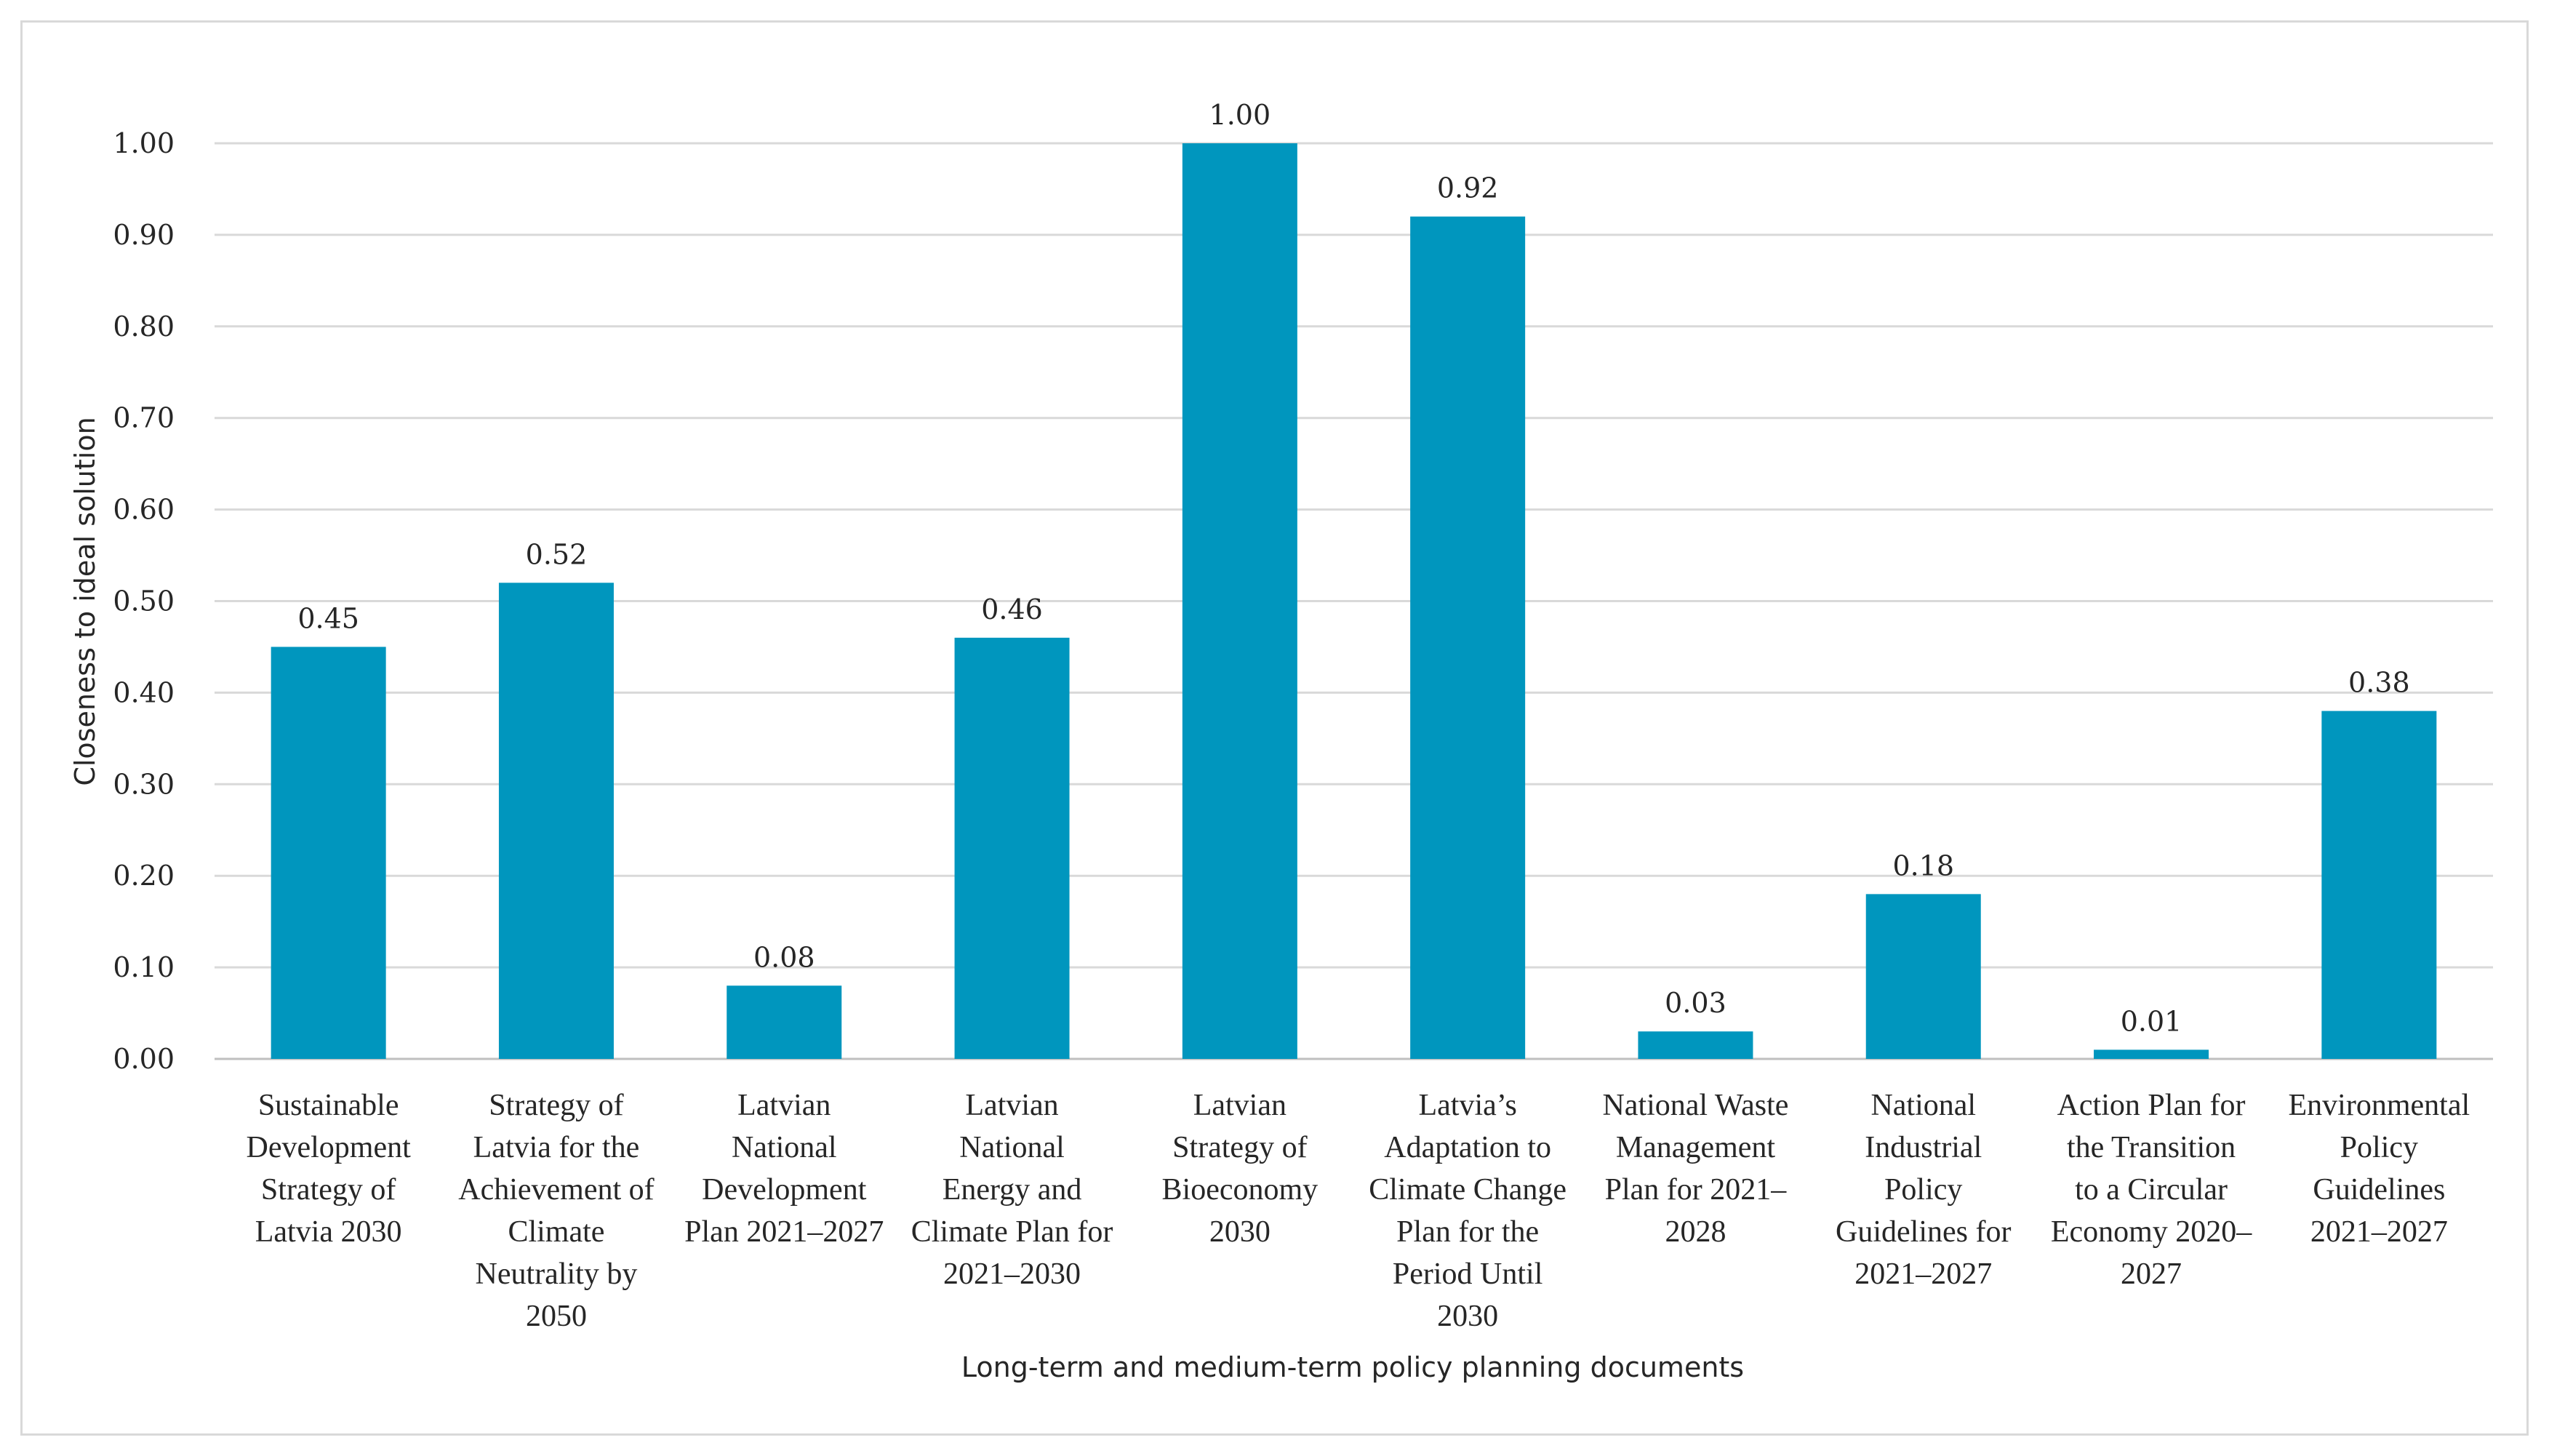  I want to click on x-tick-label-line: Sustainable, so click(328, 1105).